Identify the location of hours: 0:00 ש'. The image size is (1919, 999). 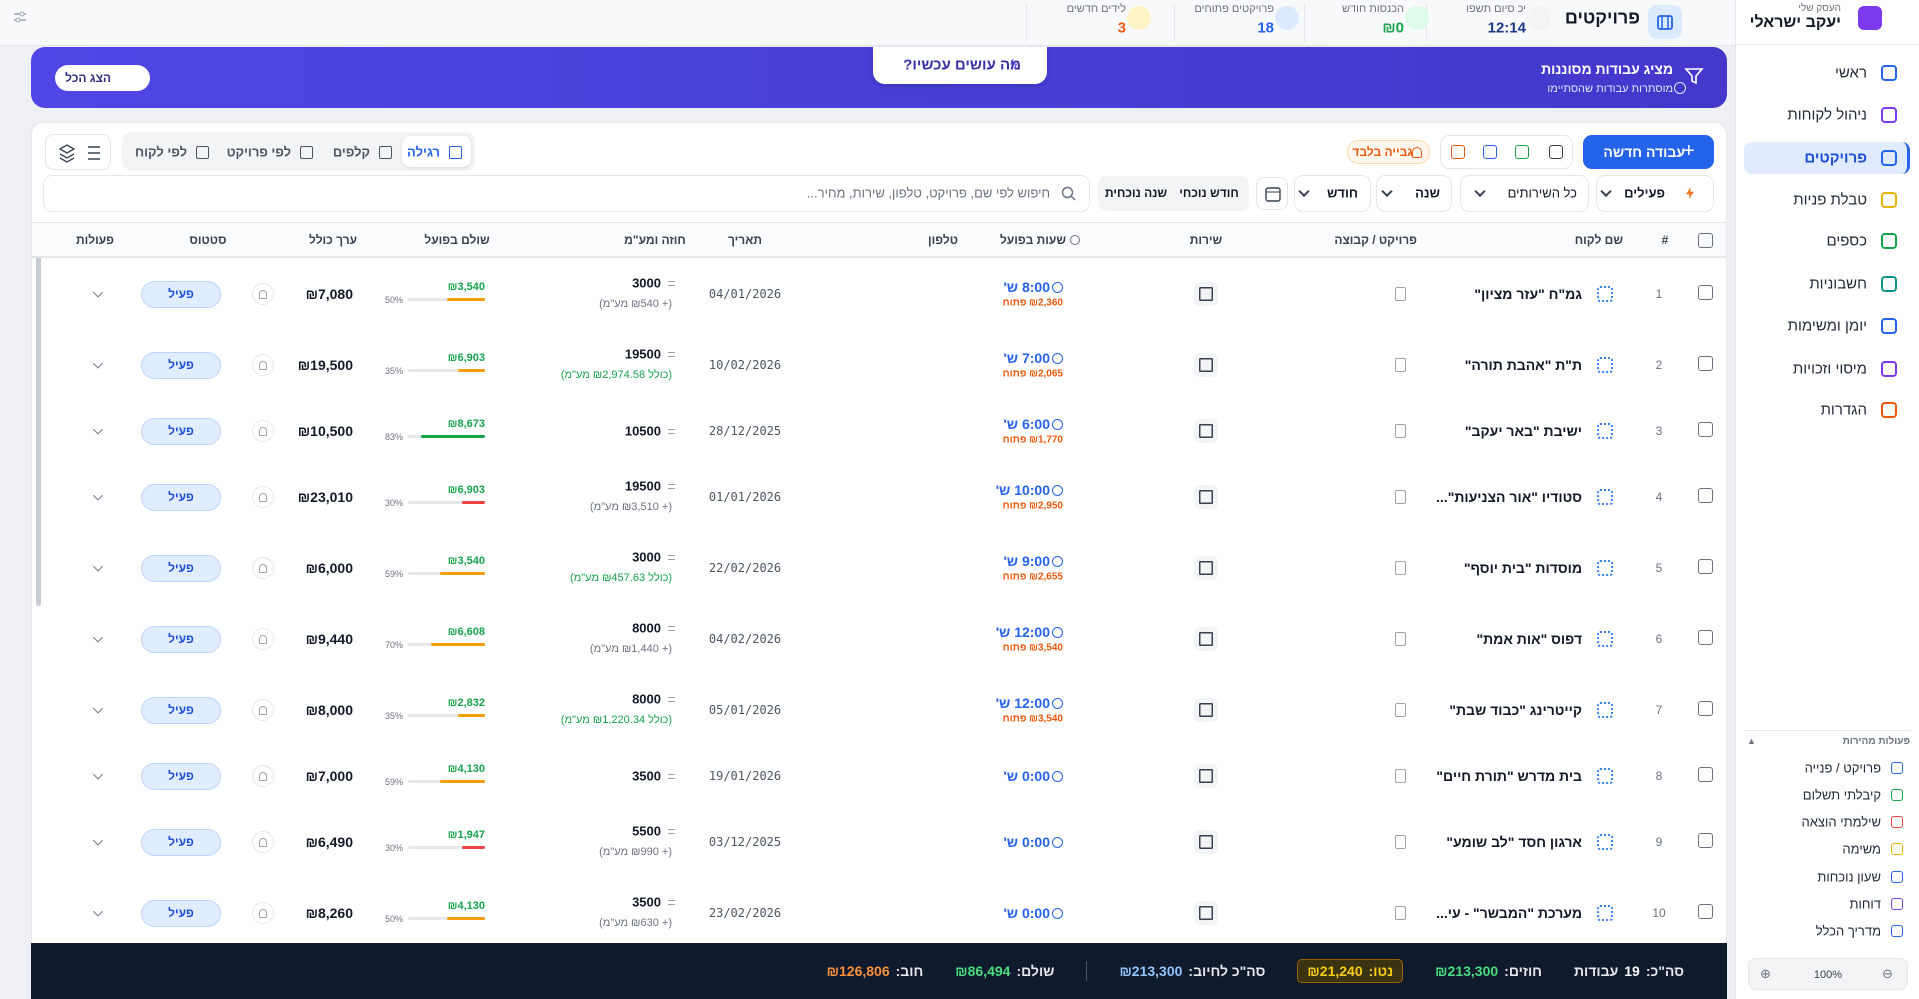
(1026, 842).